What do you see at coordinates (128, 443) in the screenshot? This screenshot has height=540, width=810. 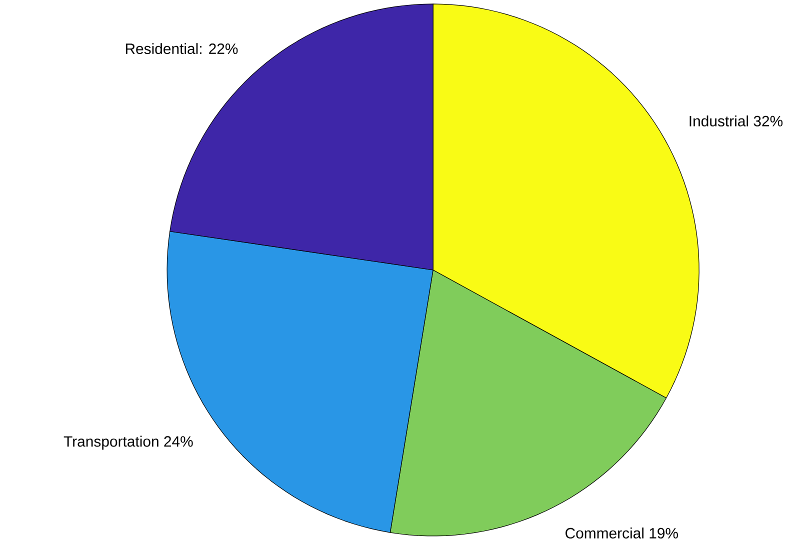 I see `slice-label: Transportation 24%` at bounding box center [128, 443].